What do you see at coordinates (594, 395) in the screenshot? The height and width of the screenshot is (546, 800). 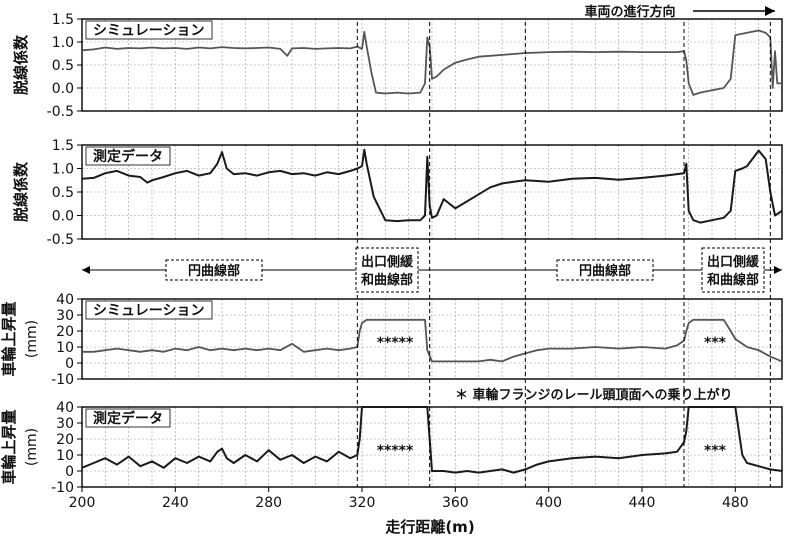 I see `footnote: ＊ 車輪フランジのレール頭頂面への乗り上がり` at bounding box center [594, 395].